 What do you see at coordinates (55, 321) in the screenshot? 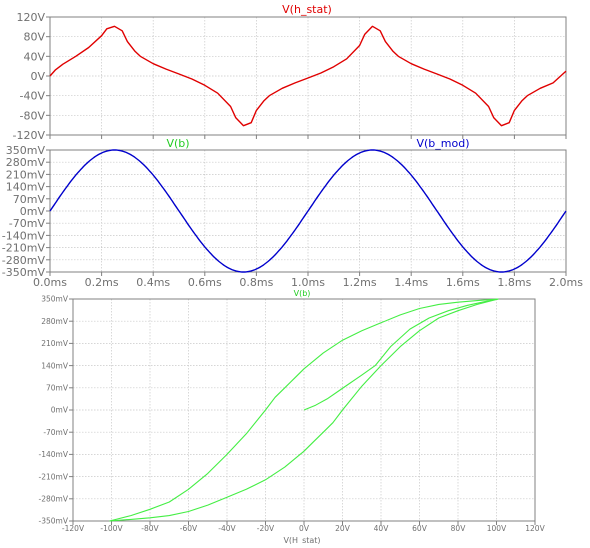
I see `pane3-ytick-label-1: 280mV` at bounding box center [55, 321].